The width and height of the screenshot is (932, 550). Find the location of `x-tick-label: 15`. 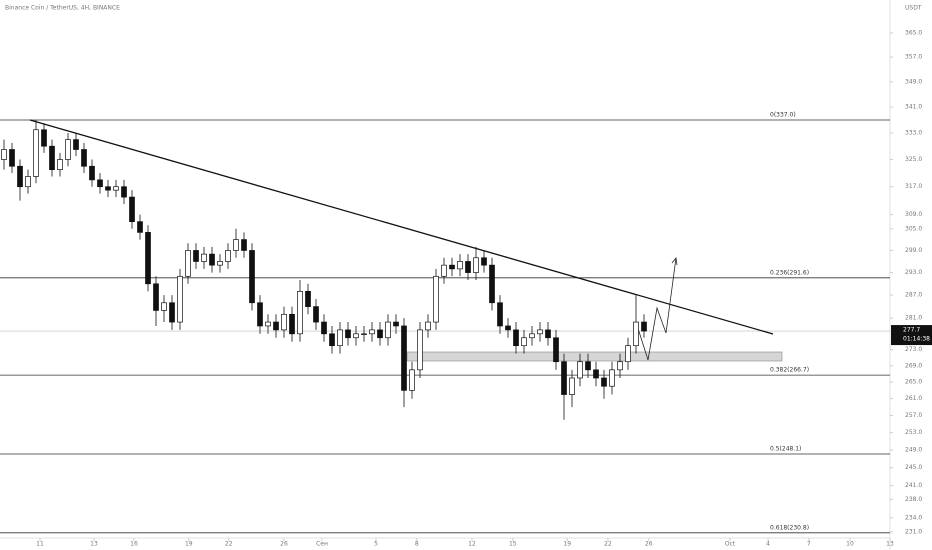

x-tick-label: 15 is located at coordinates (513, 544).